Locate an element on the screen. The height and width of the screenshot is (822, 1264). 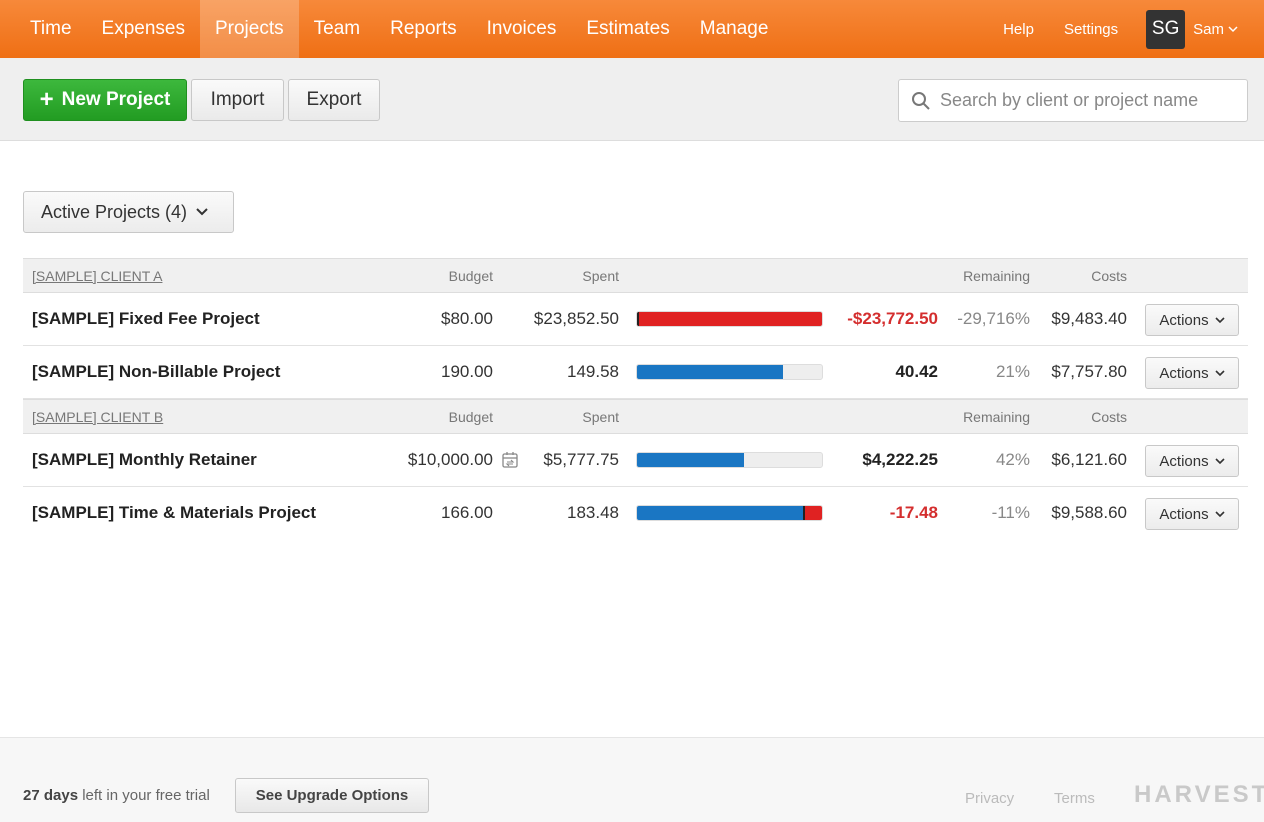
harvest-logo: HARVEST is located at coordinates (1199, 794).